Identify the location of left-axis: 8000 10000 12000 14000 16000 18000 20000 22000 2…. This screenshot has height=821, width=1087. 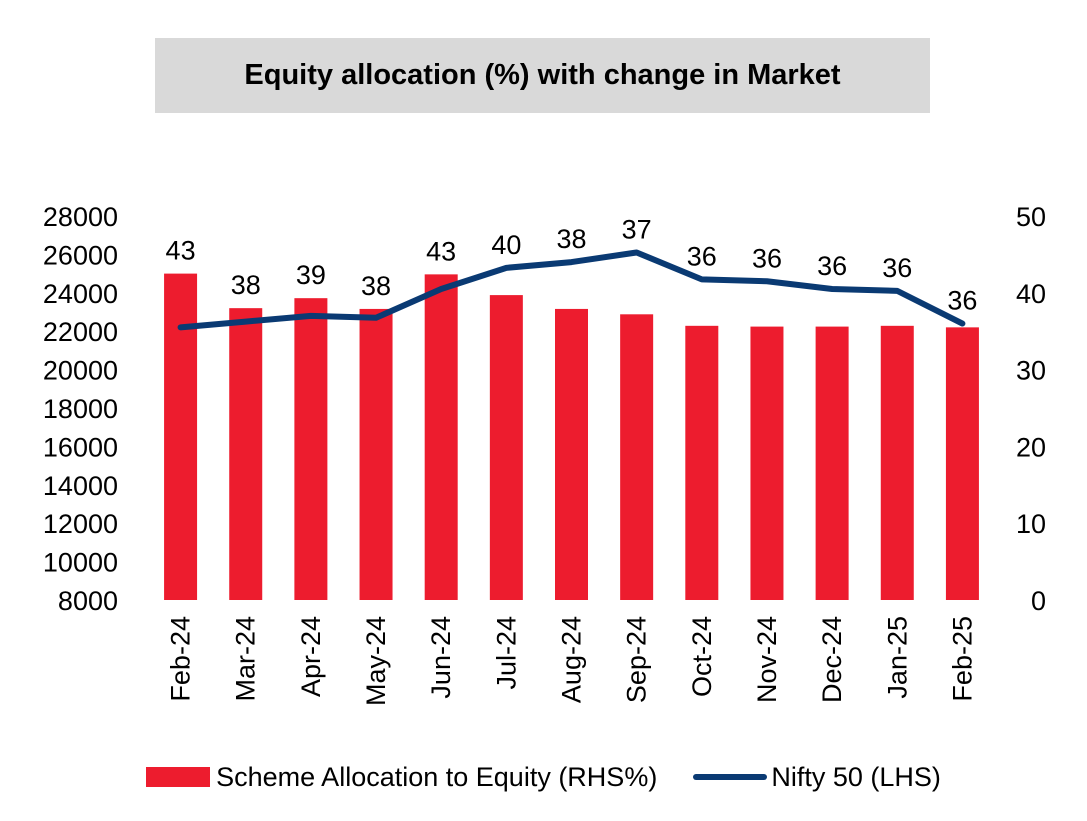
(80, 409).